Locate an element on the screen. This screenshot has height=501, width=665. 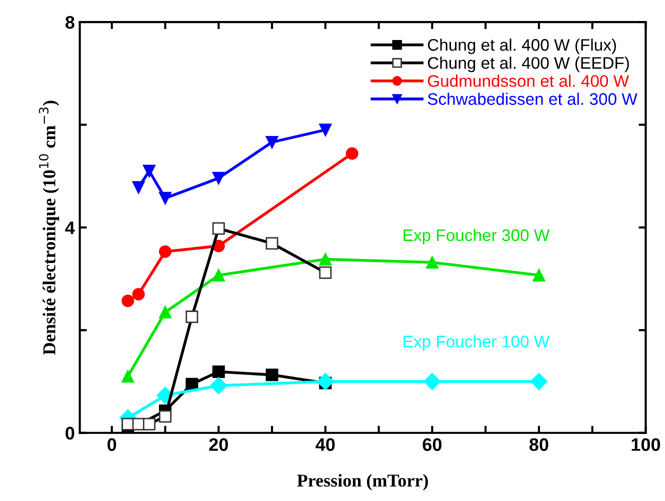
series-label: Exp Foucher 100 W is located at coordinates (477, 343).